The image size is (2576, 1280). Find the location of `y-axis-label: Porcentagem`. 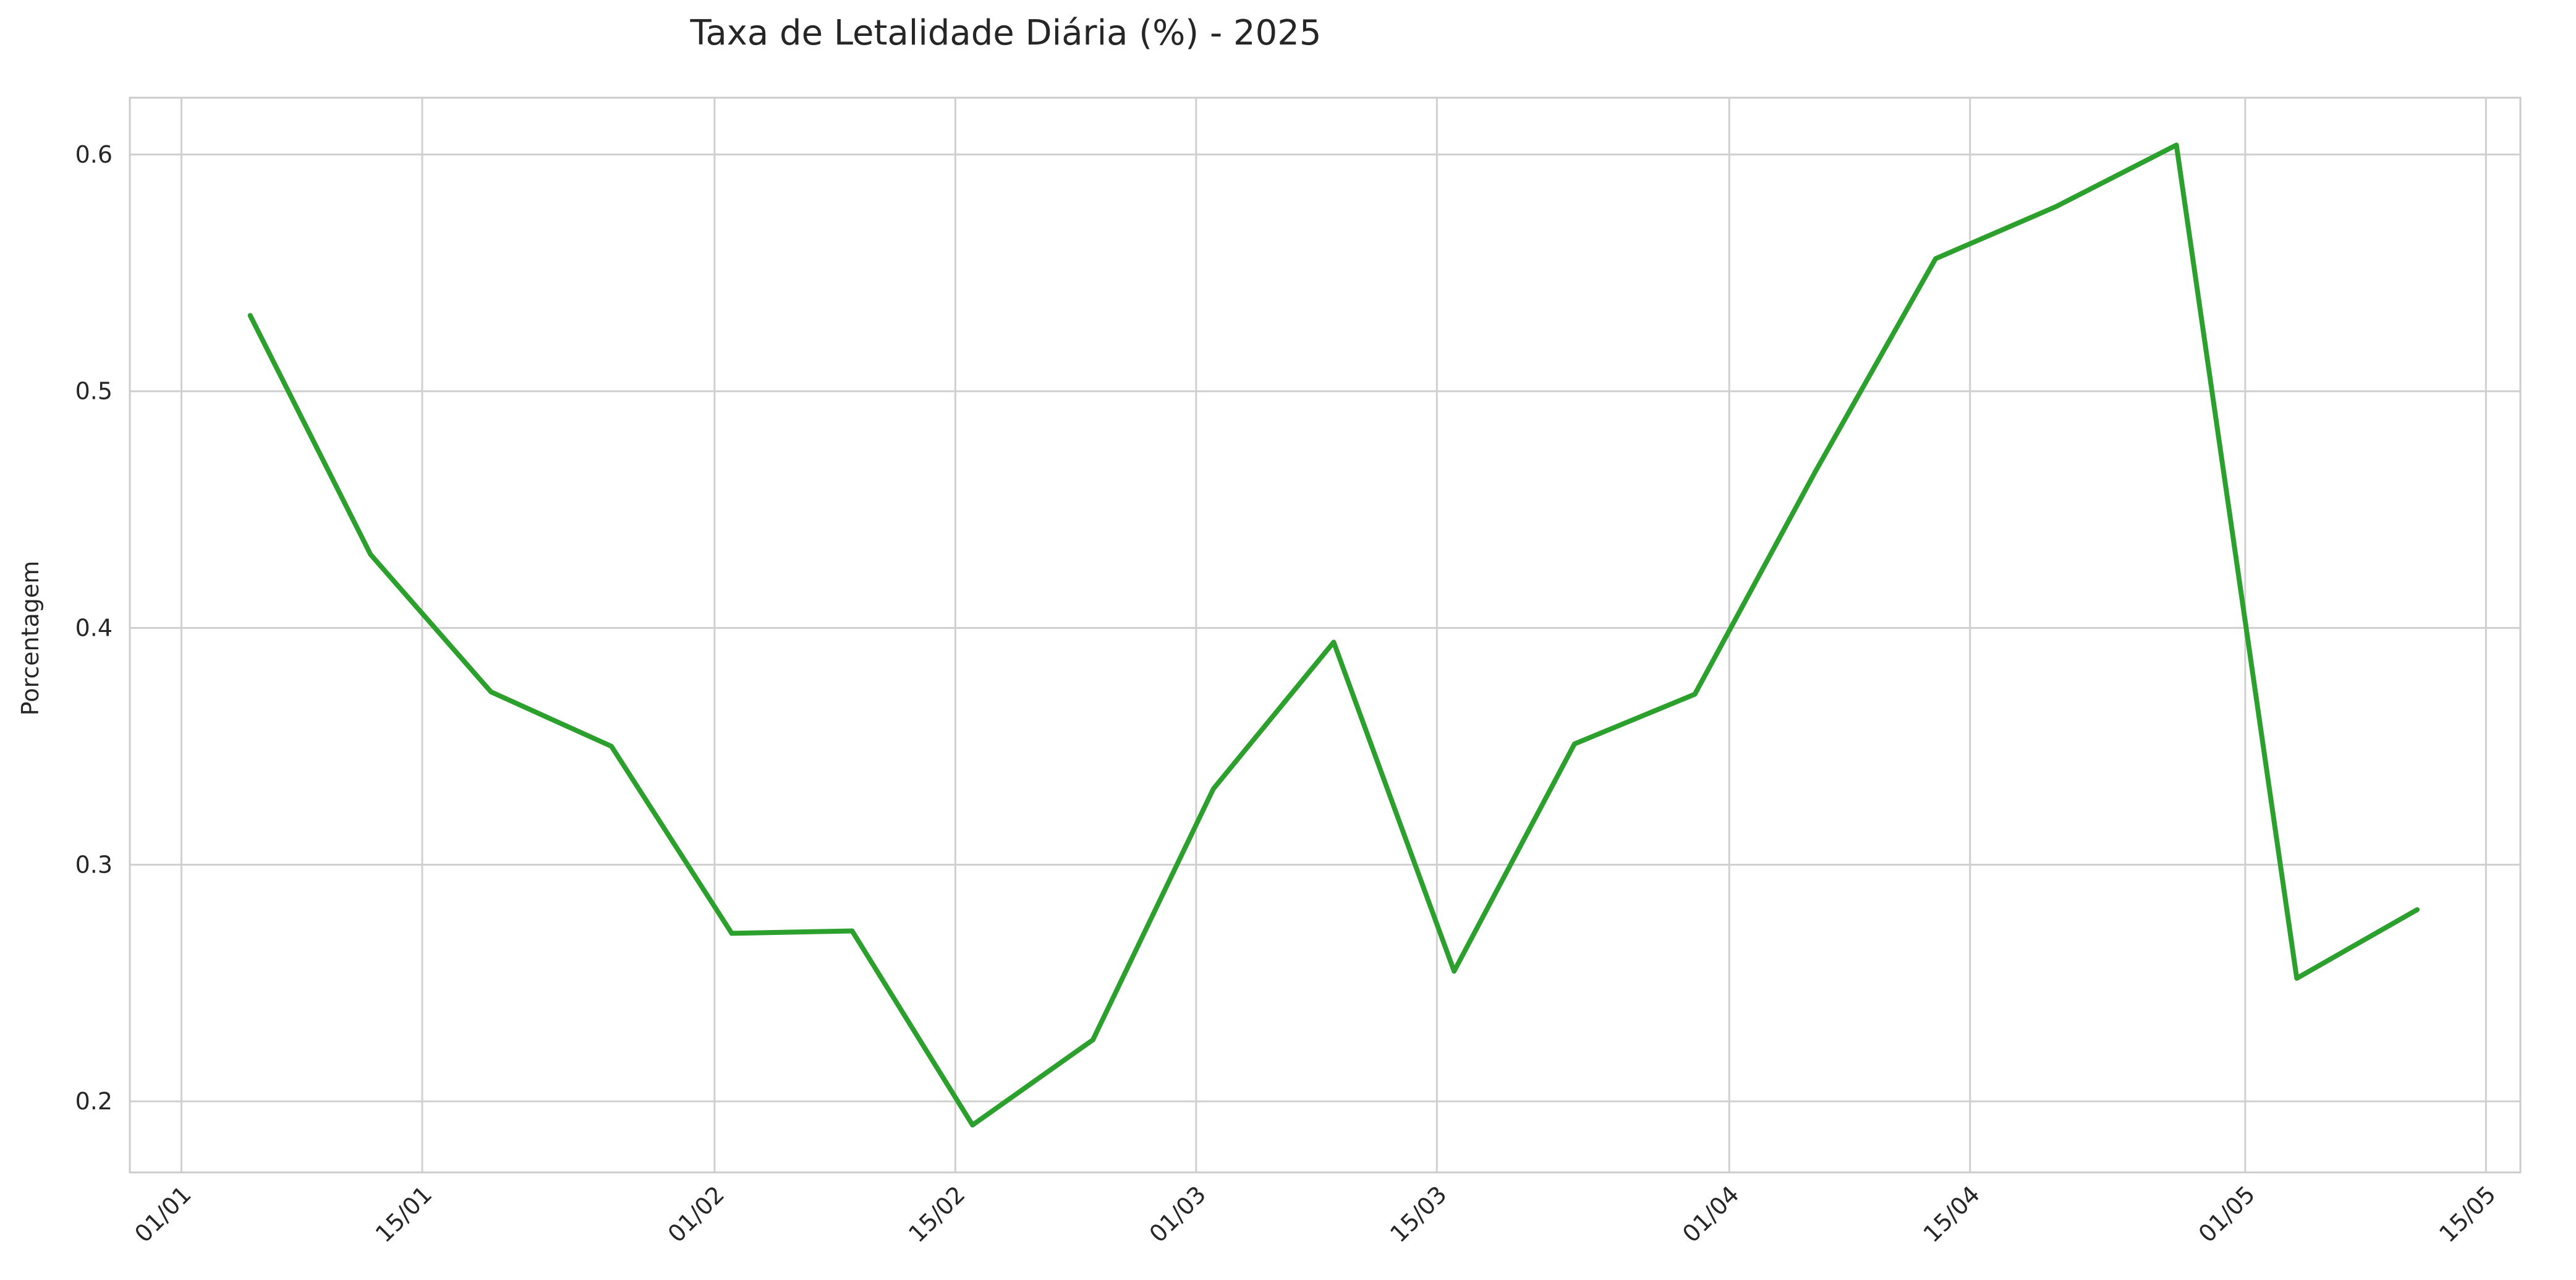

y-axis-label: Porcentagem is located at coordinates (30, 638).